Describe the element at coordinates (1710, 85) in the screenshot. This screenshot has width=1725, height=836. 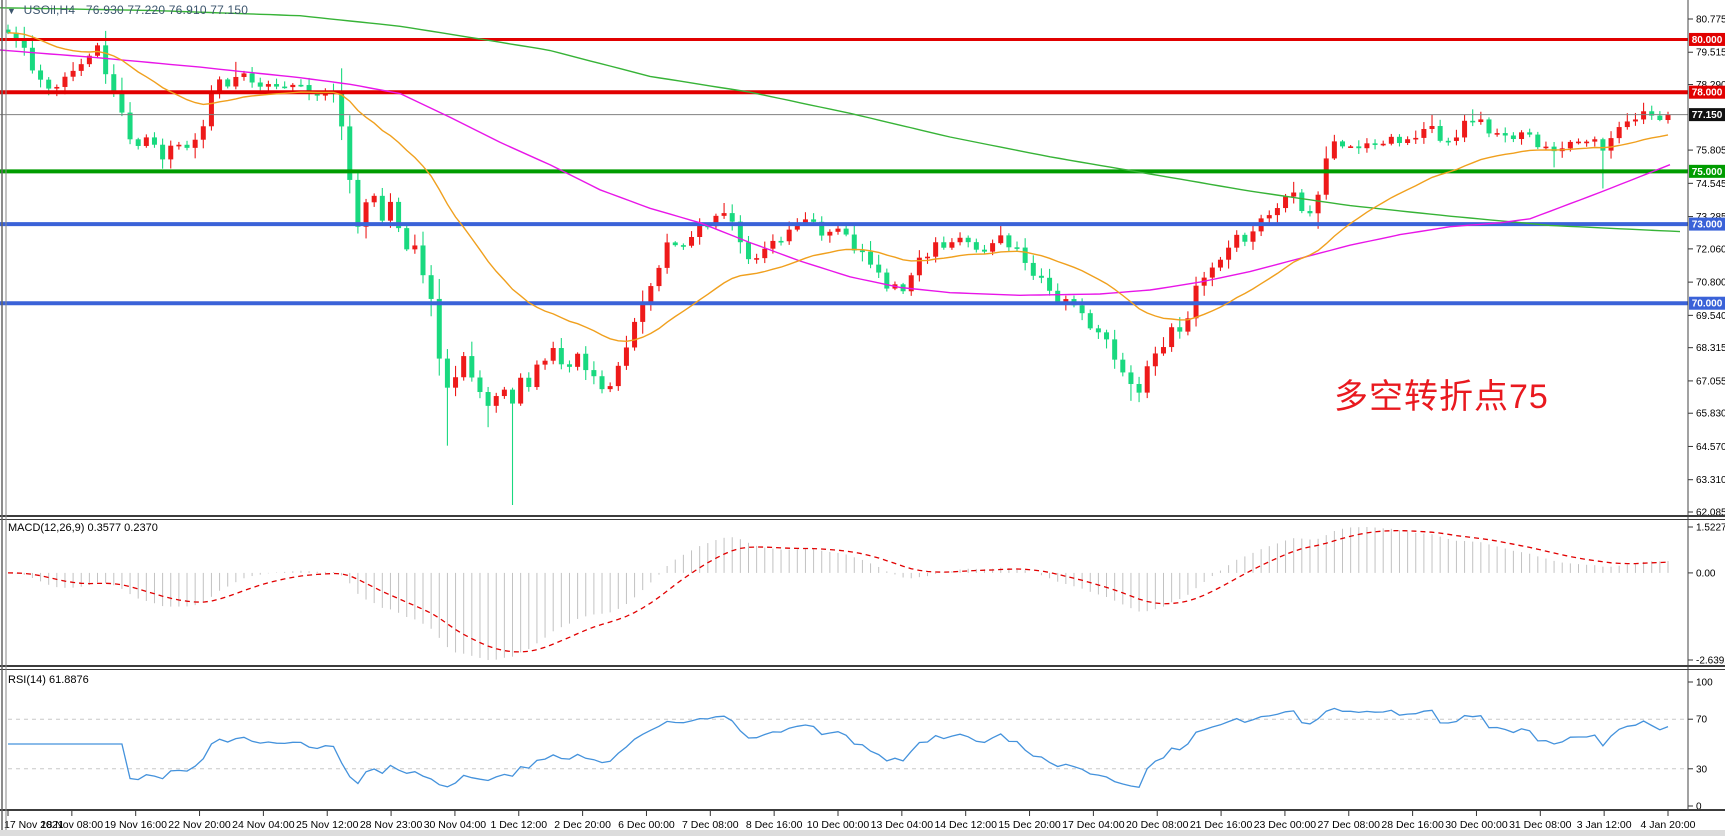
I see `price-tick-label: 78.290` at that location.